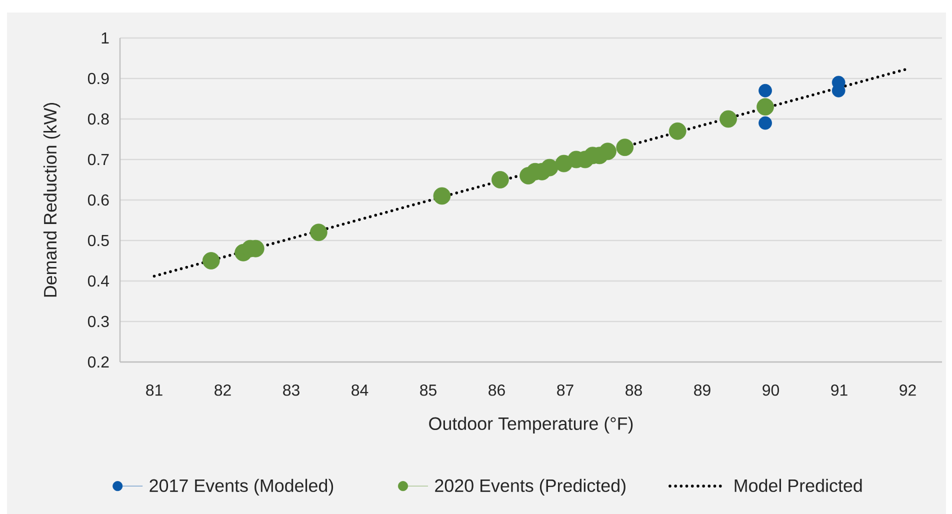 The width and height of the screenshot is (952, 514). What do you see at coordinates (908, 390) in the screenshot?
I see `x-tick-label: 92` at bounding box center [908, 390].